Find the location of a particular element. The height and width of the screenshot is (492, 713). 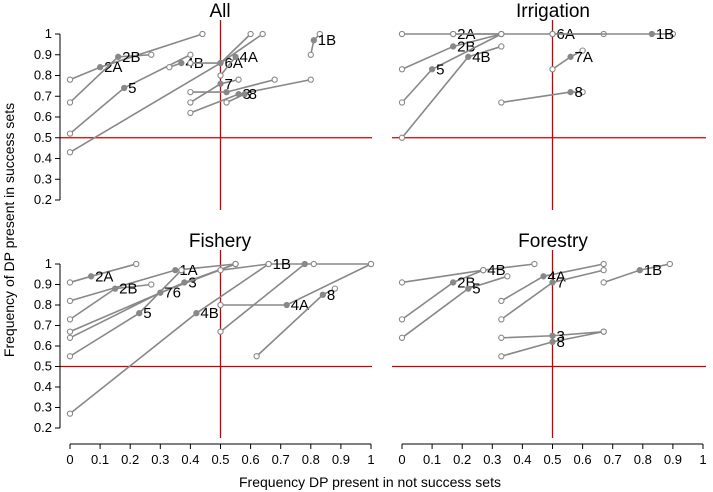

point-label-4b: 4B is located at coordinates (481, 57).